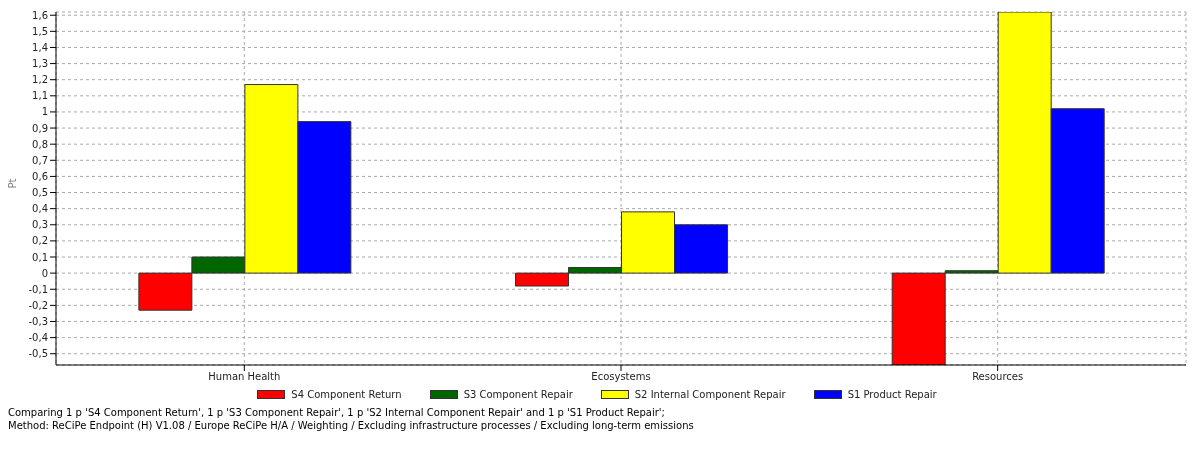 This screenshot has width=1198, height=450. What do you see at coordinates (346, 394) in the screenshot?
I see `legend-label: S4 Component Return` at bounding box center [346, 394].